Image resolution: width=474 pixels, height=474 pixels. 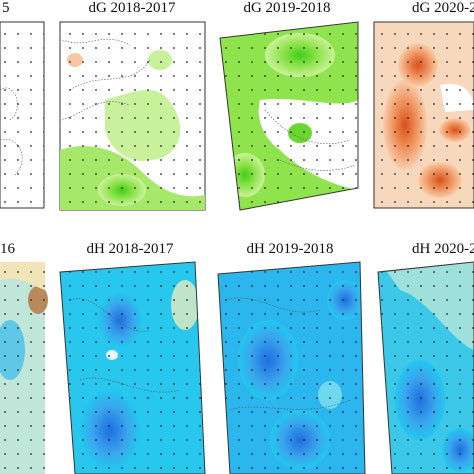 I want to click on panel: dG 2020-2, so click(x=423, y=104).